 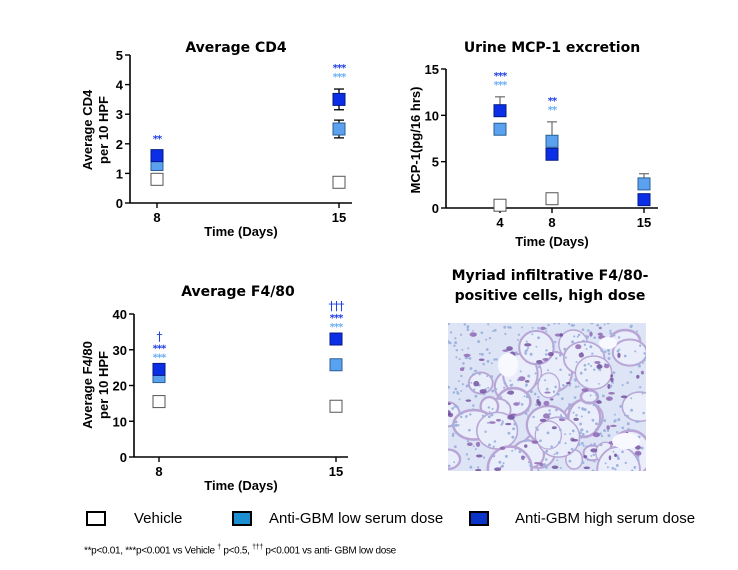 I want to click on y-tick-label: 10, so click(x=120, y=421).